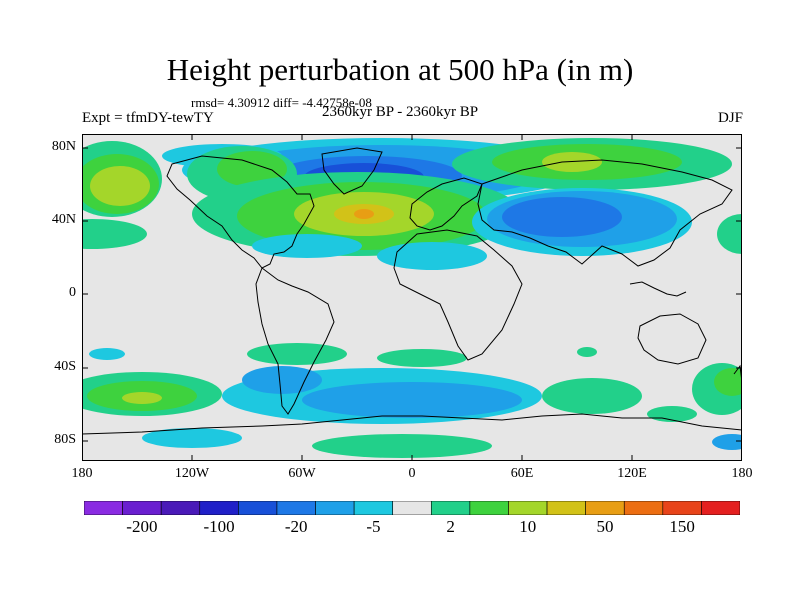 Image resolution: width=800 pixels, height=600 pixels. I want to click on lat-label-40s: 40S, so click(65, 366).